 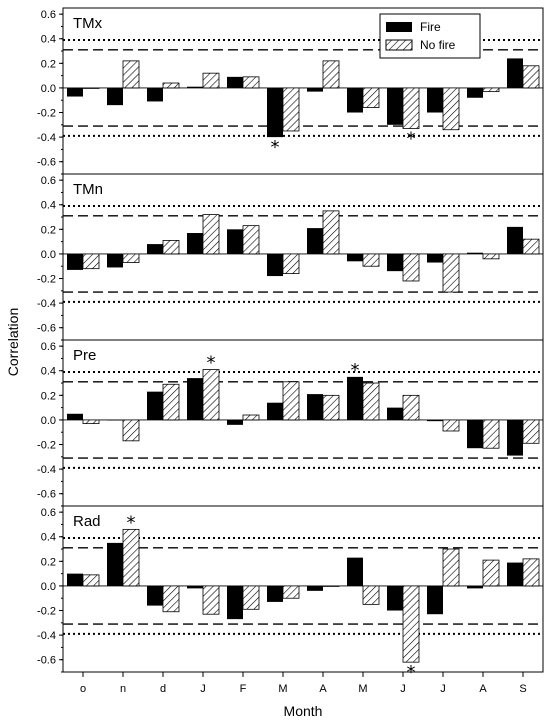 I want to click on legend-swatch-fire, so click(x=399, y=27).